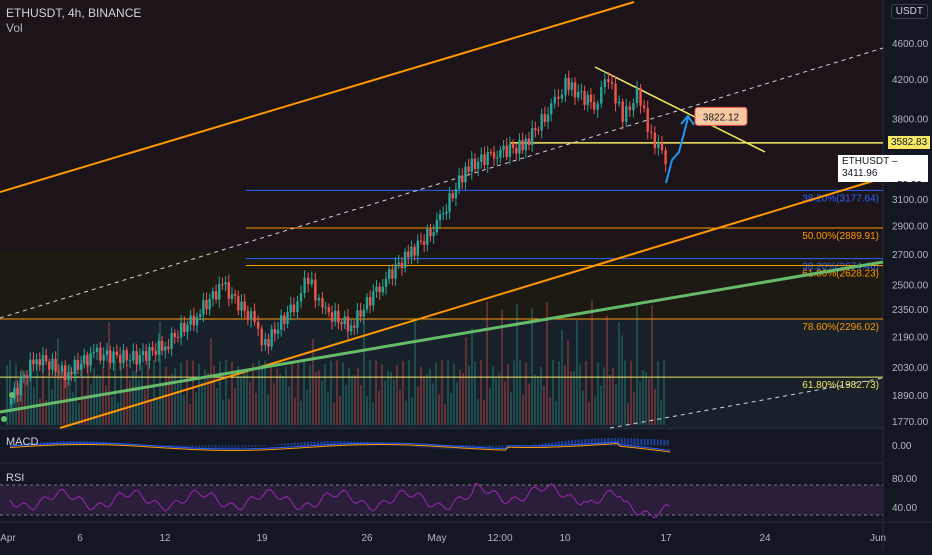 Image resolution: width=932 pixels, height=555 pixels. I want to click on y-axis-tick-label: 1770.00, so click(910, 422).